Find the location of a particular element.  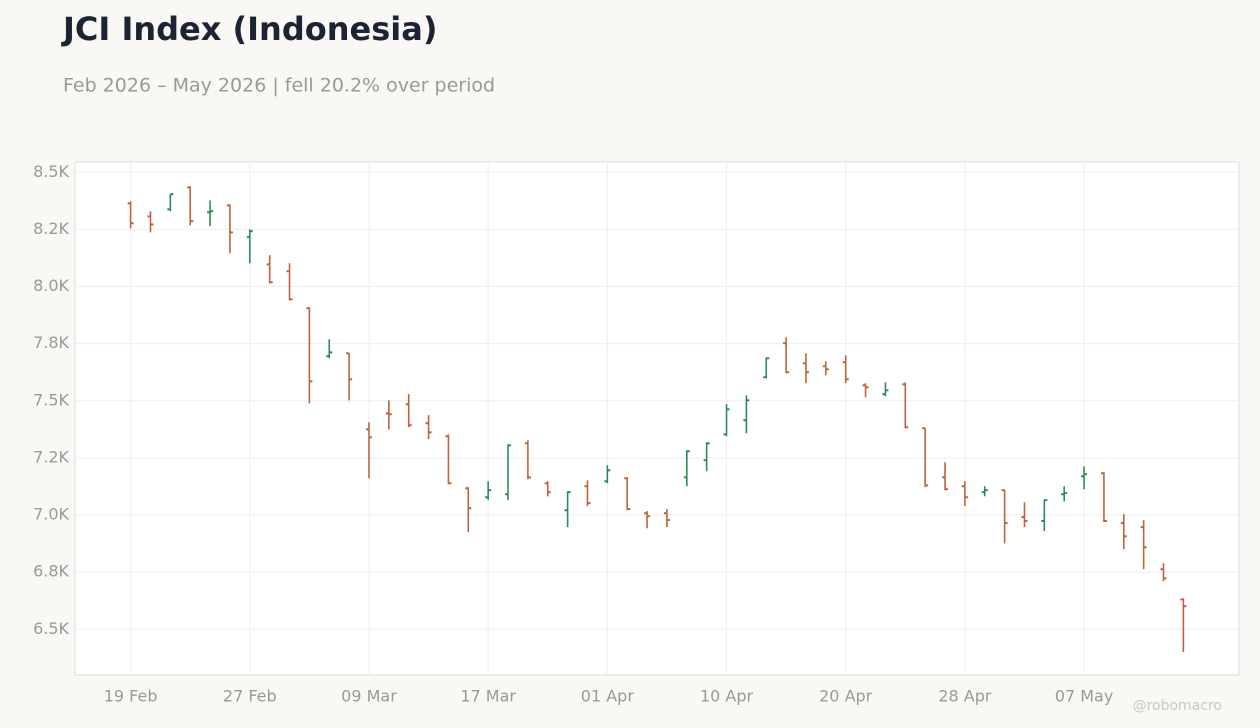

y-tick-label: 7.2K is located at coordinates (51, 456).